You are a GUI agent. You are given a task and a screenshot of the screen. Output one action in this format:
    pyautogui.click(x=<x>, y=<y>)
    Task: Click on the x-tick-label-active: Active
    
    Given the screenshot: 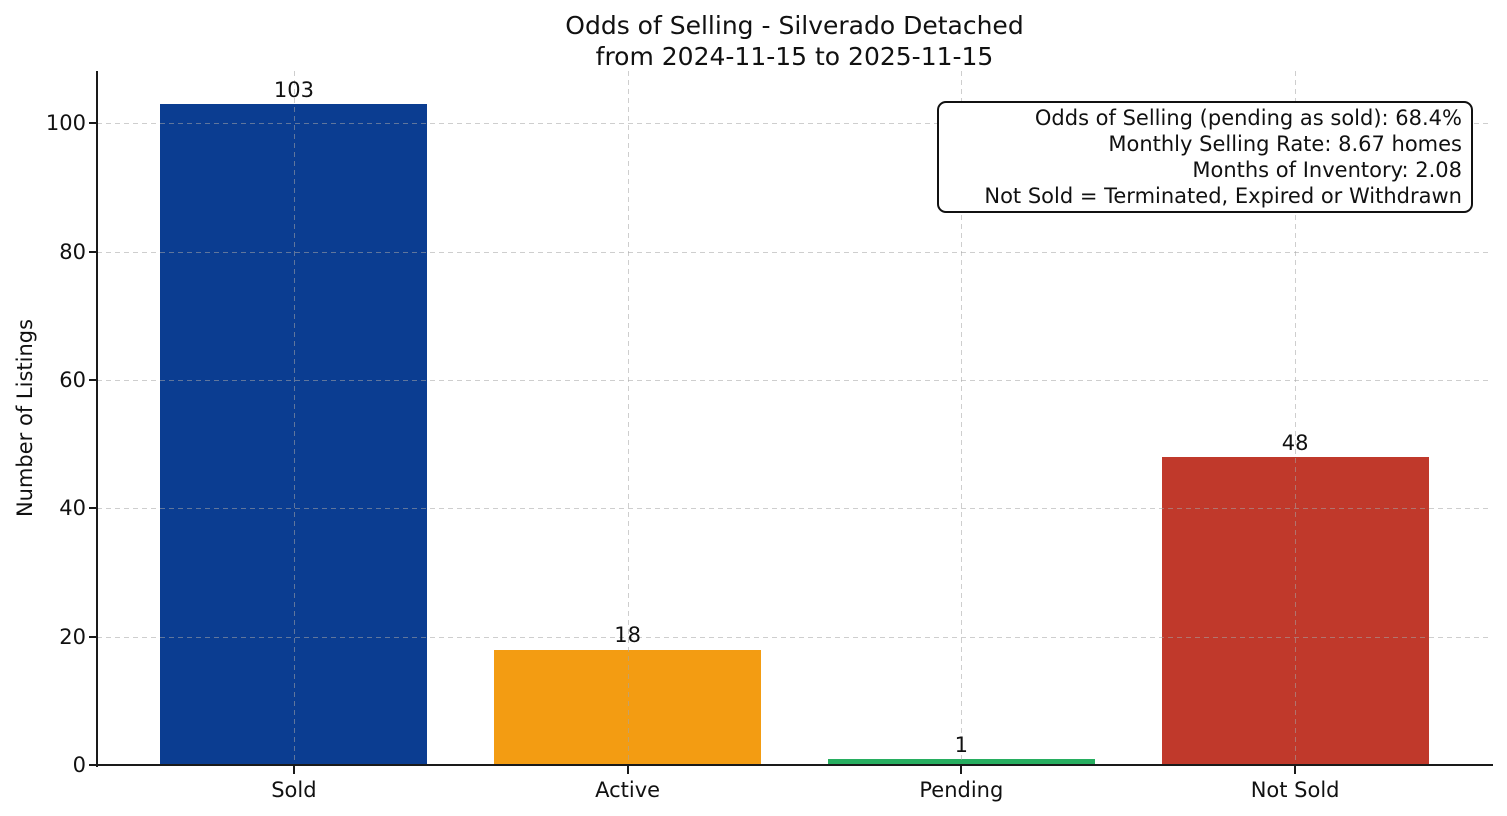 What is the action you would take?
    pyautogui.click(x=628, y=790)
    